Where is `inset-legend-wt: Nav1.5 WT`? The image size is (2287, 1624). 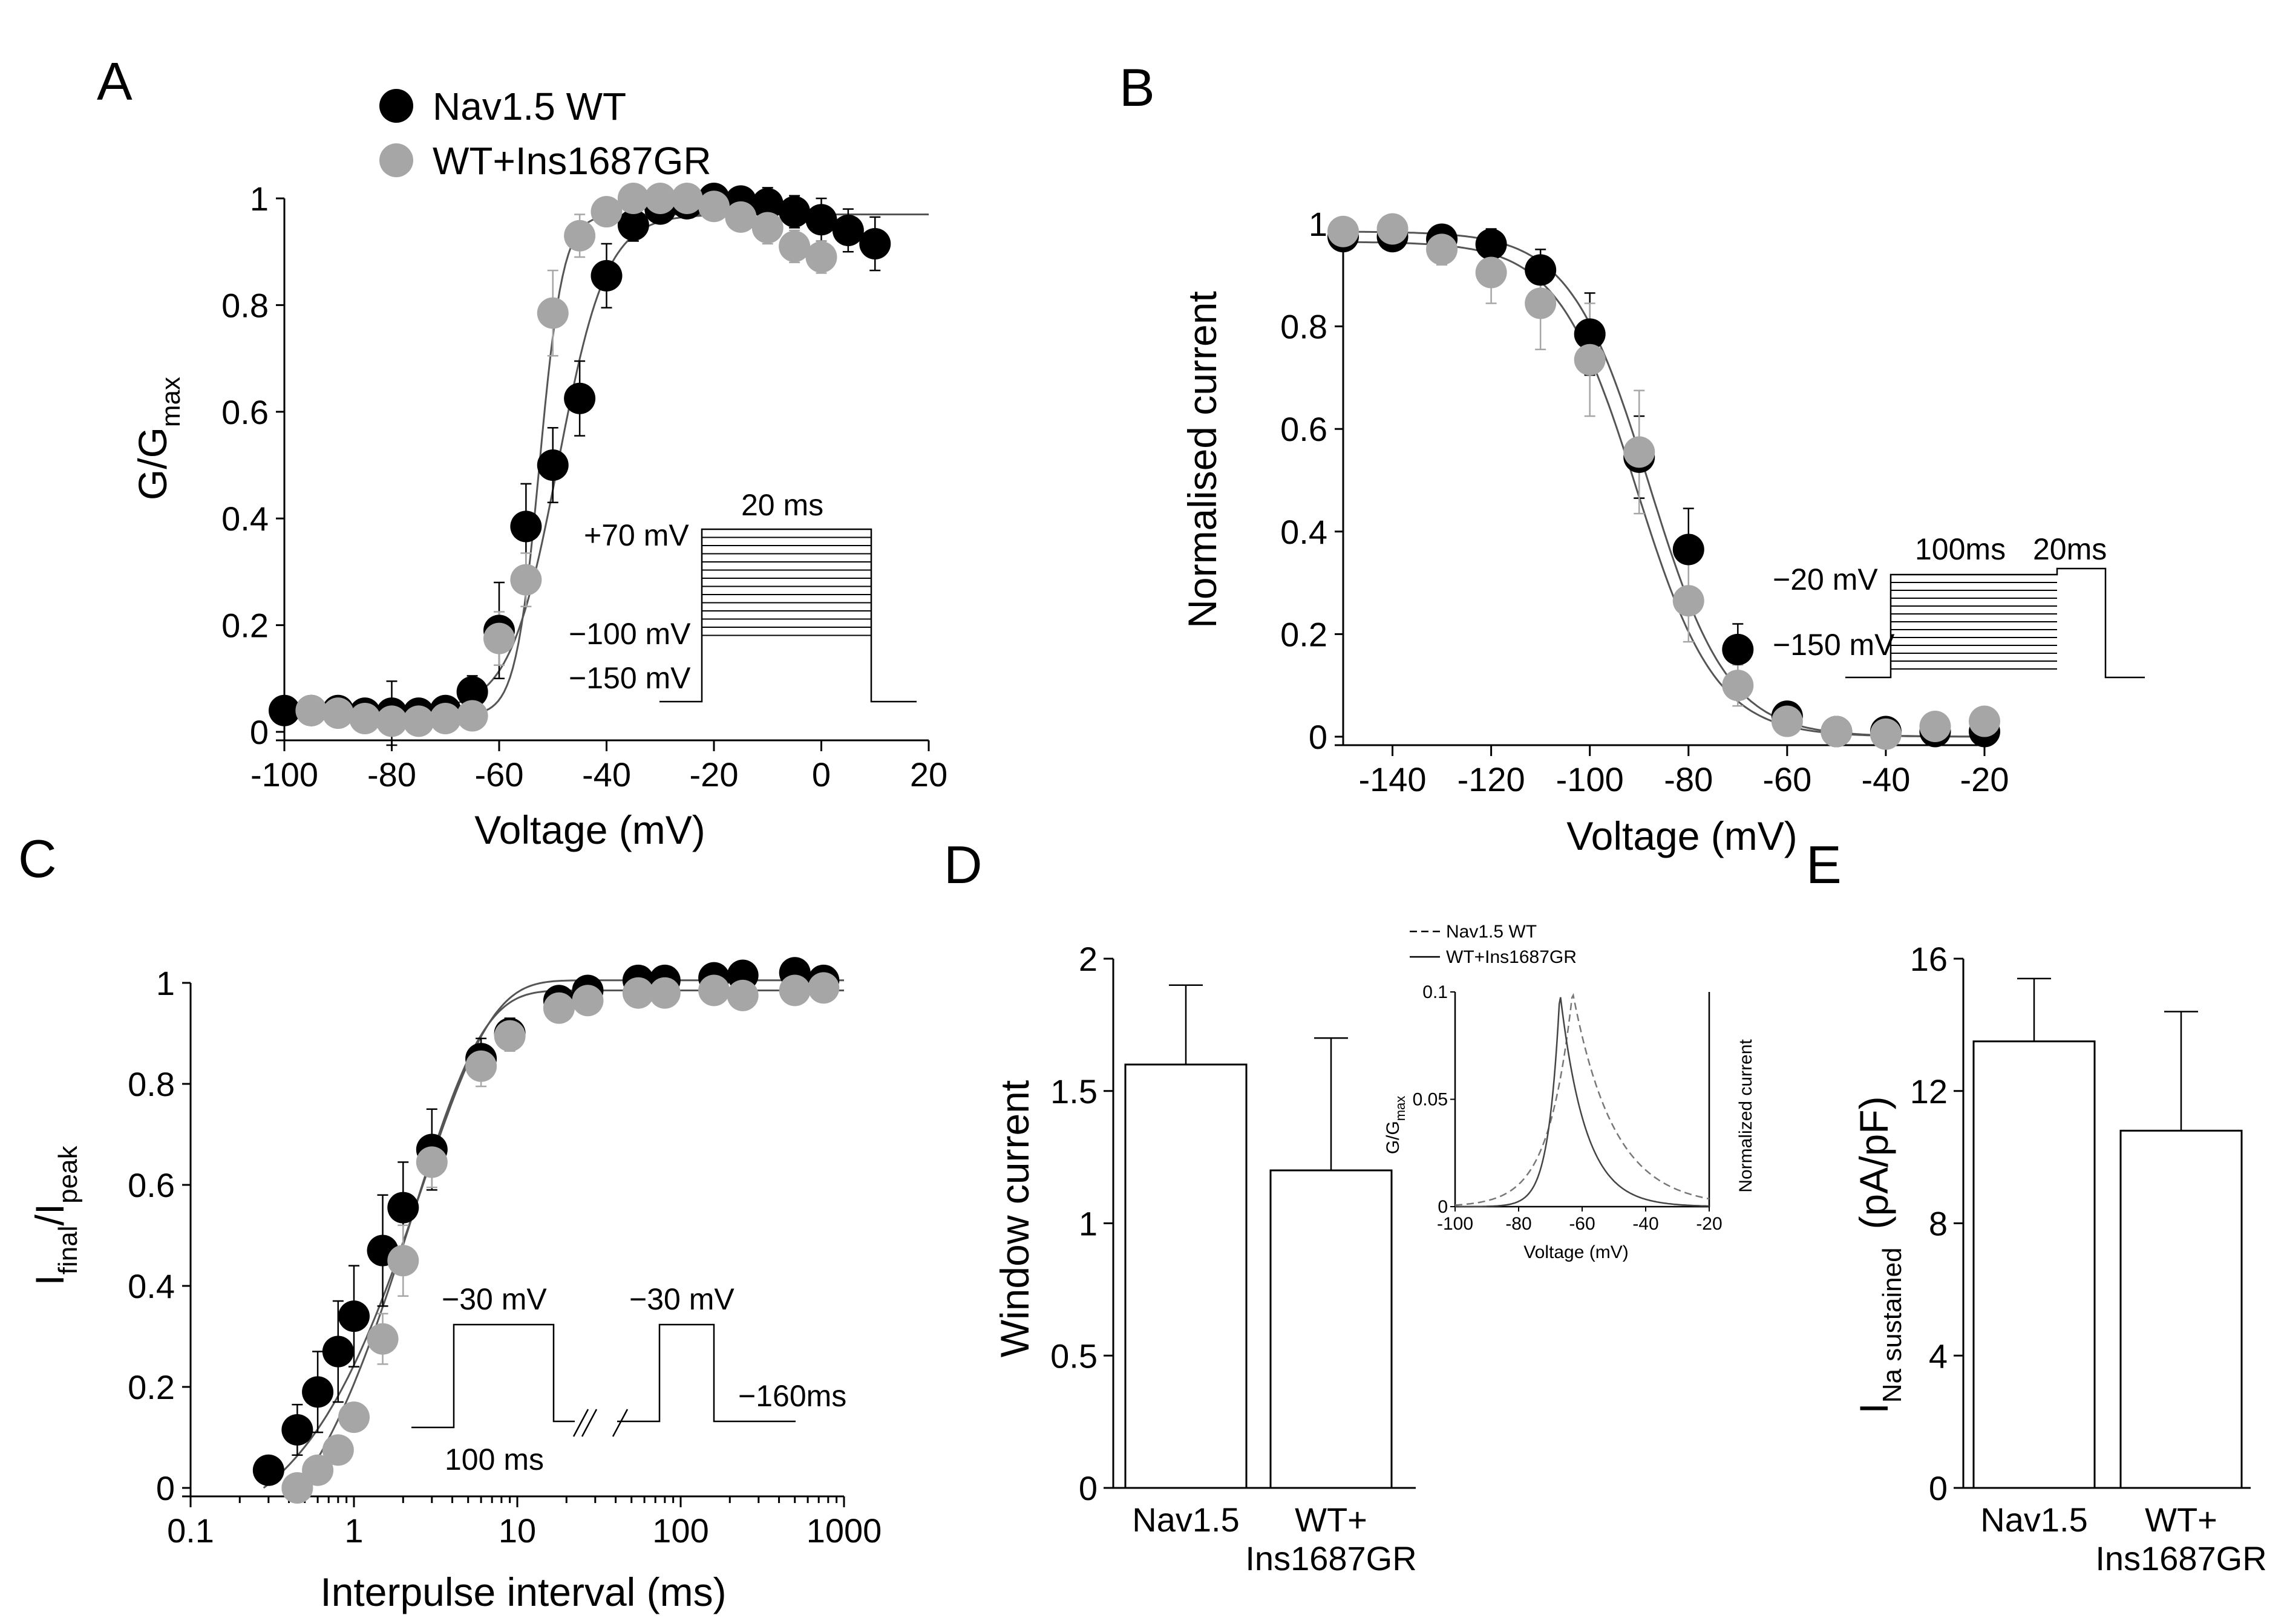
inset-legend-wt: Nav1.5 WT is located at coordinates (1491, 932).